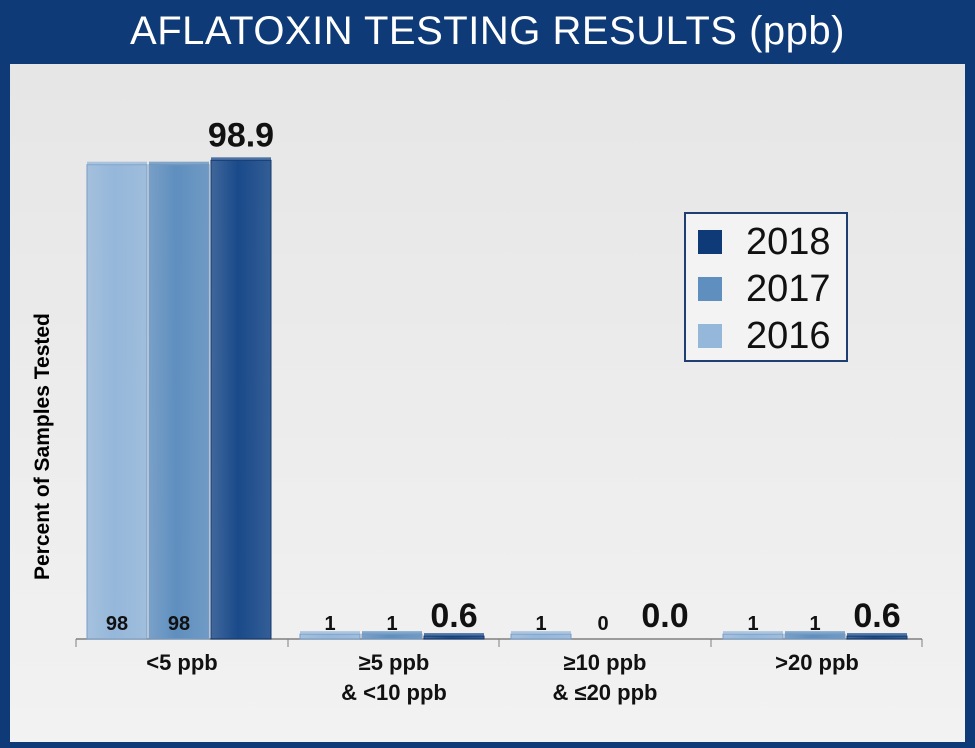 The image size is (975, 748). I want to click on legend: 2018 2017 2016, so click(766, 287).